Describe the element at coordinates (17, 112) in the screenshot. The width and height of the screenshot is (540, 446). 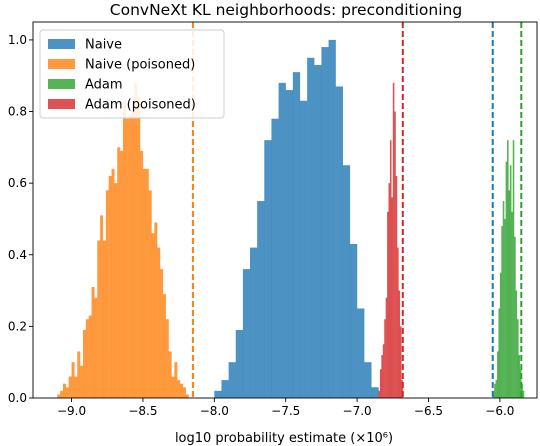
I see `y-tick-label: 0.8` at that location.